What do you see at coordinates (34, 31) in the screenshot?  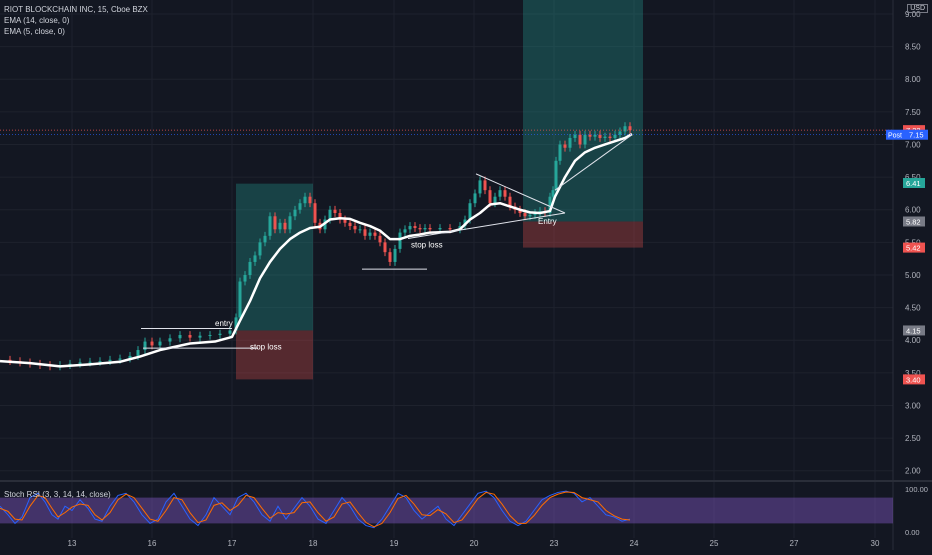 I see `ema5-legend: EMA (5, close, 0)` at bounding box center [34, 31].